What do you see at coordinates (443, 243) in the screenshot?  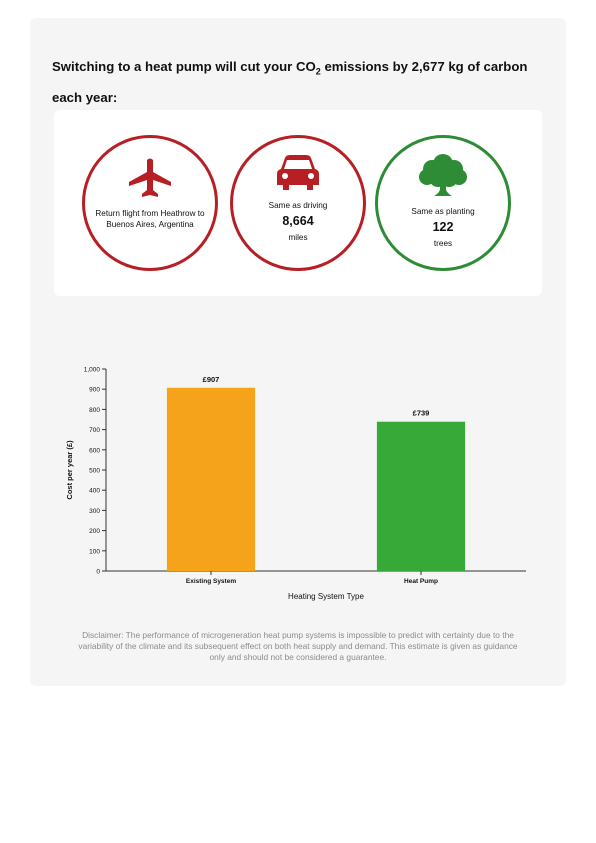 I see `trees-unit: trees` at bounding box center [443, 243].